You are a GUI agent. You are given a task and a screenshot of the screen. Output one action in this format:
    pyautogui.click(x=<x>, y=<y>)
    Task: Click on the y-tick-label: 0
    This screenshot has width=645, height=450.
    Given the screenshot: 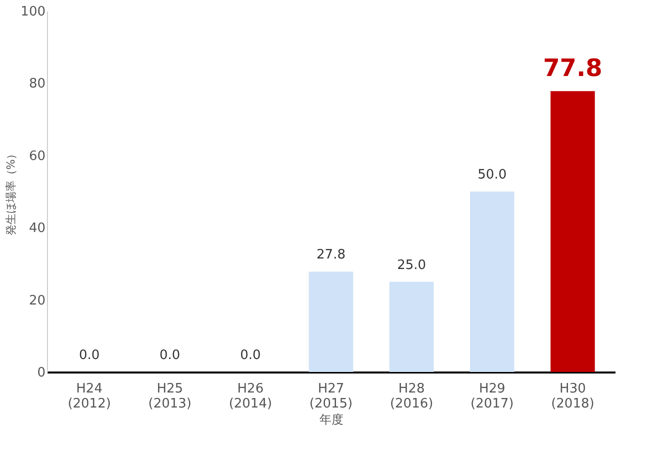 What is the action you would take?
    pyautogui.click(x=41, y=373)
    